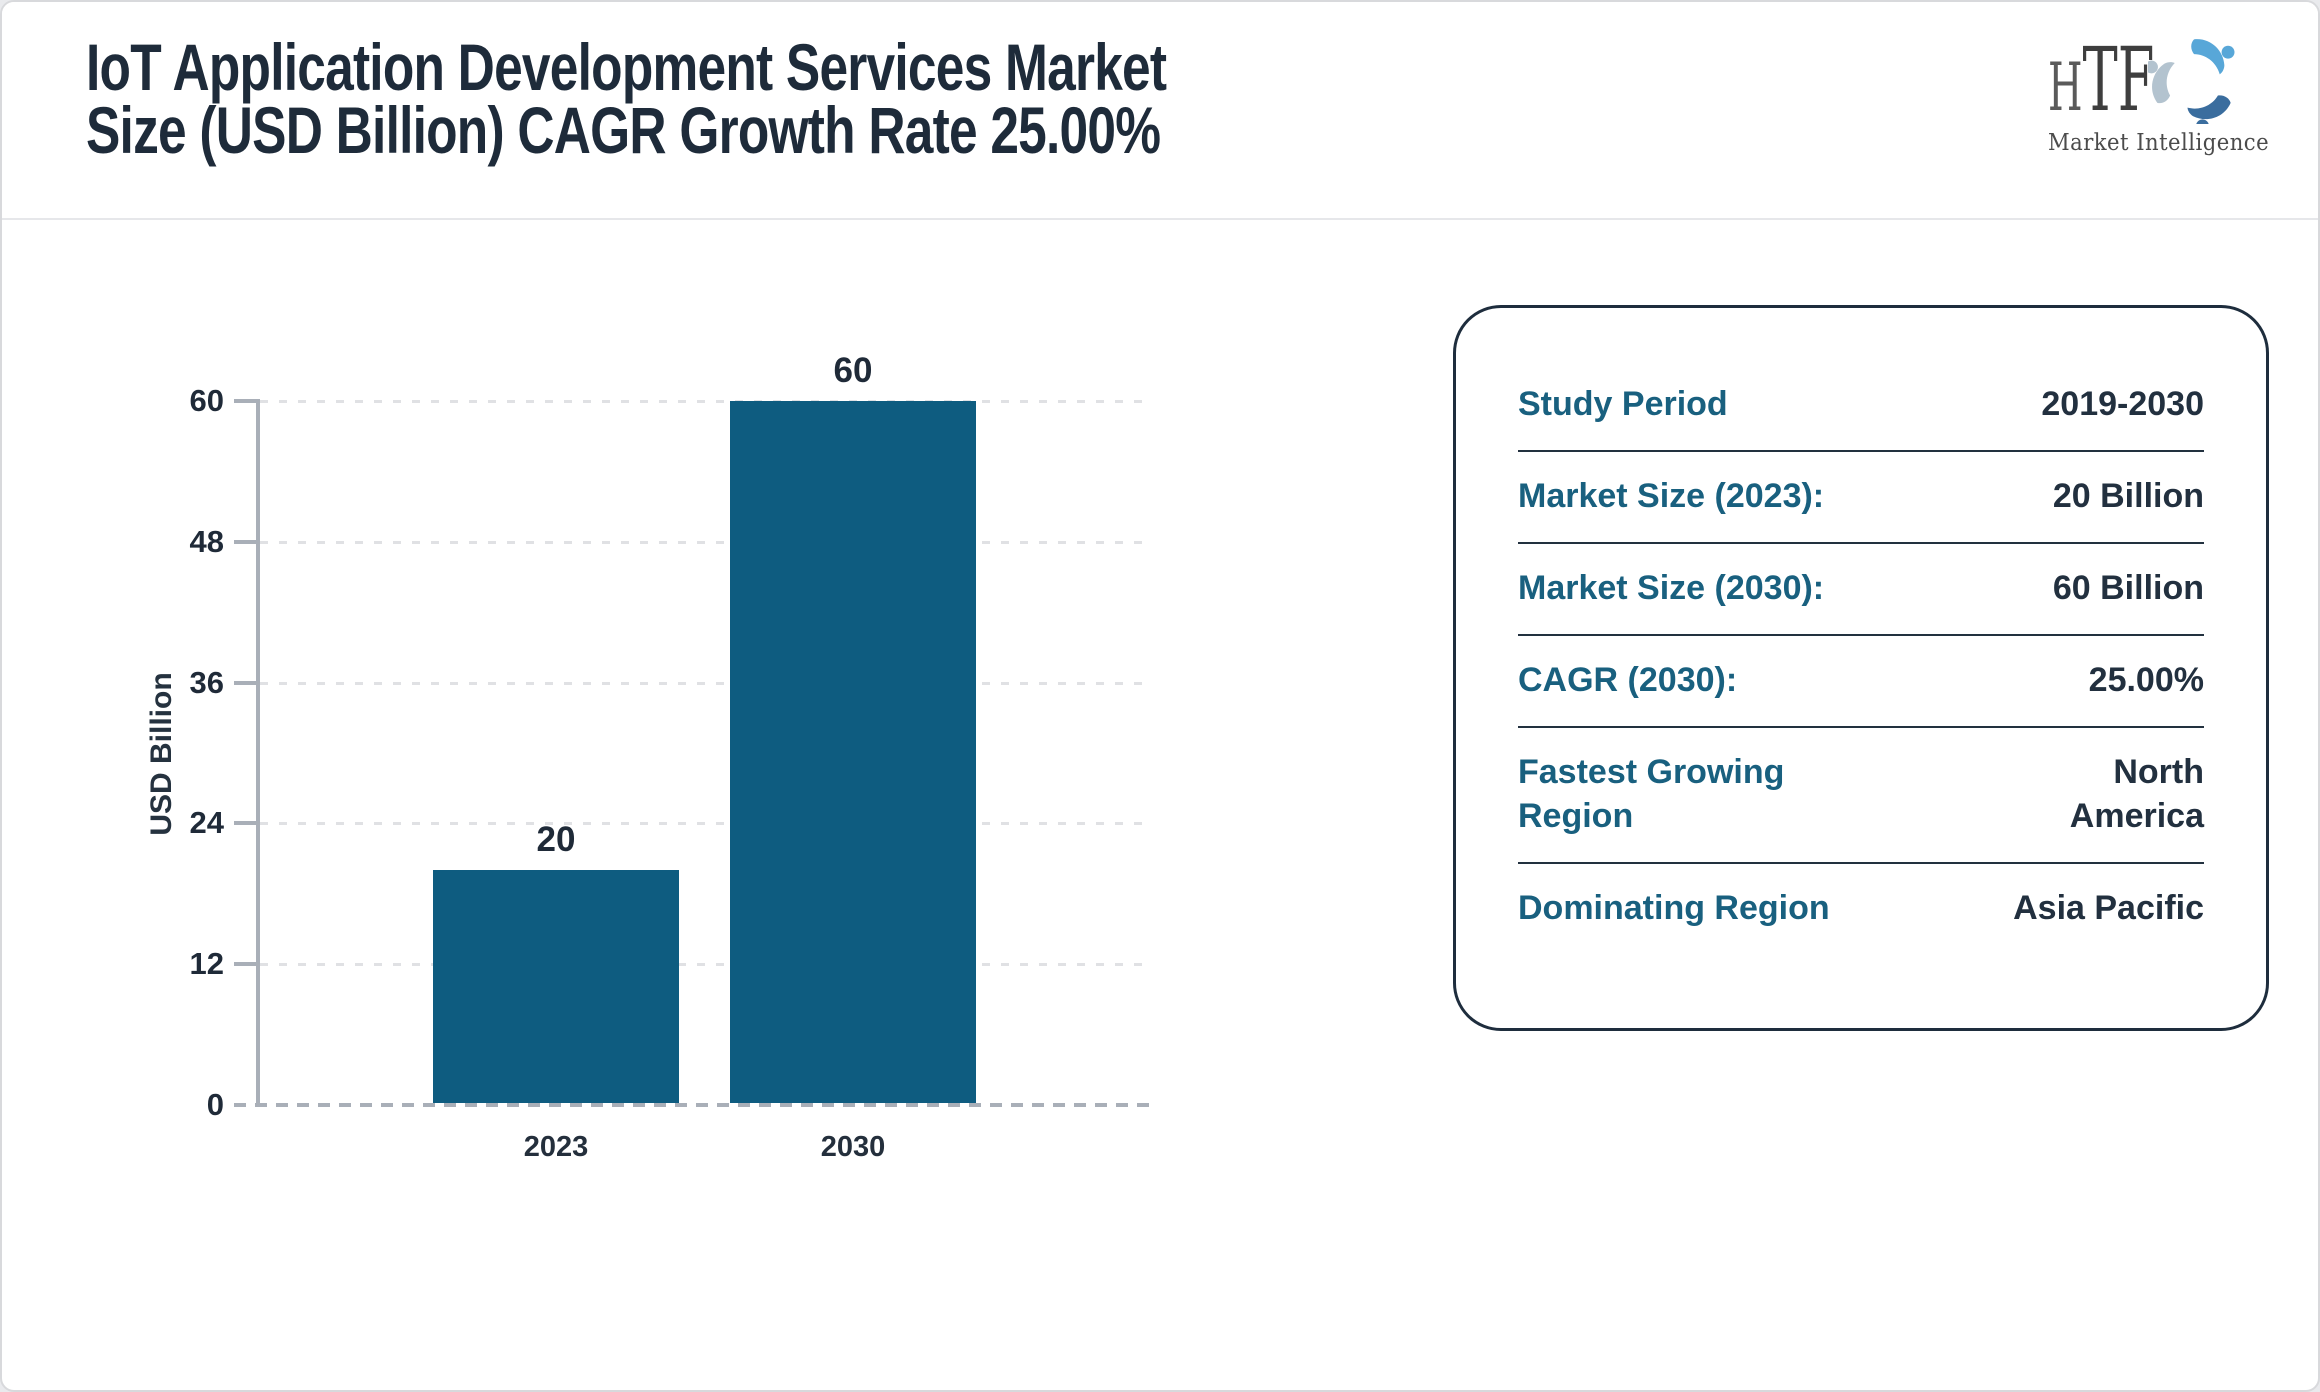 The height and width of the screenshot is (1392, 2320). I want to click on panel-row: Fastest Growing Region North America, so click(1861, 795).